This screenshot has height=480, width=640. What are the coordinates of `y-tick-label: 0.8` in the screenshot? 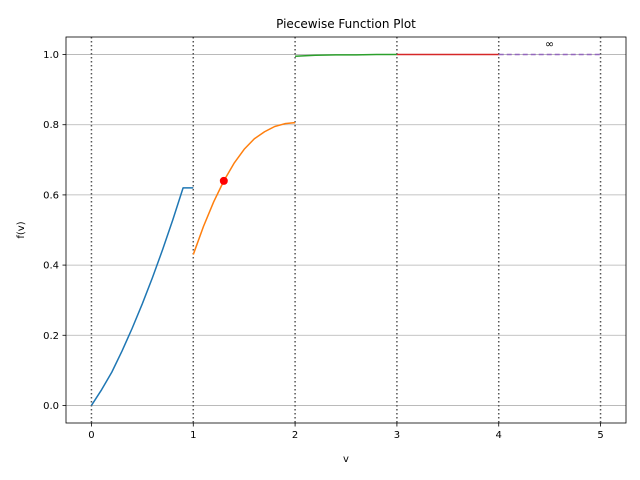 It's located at (51, 125).